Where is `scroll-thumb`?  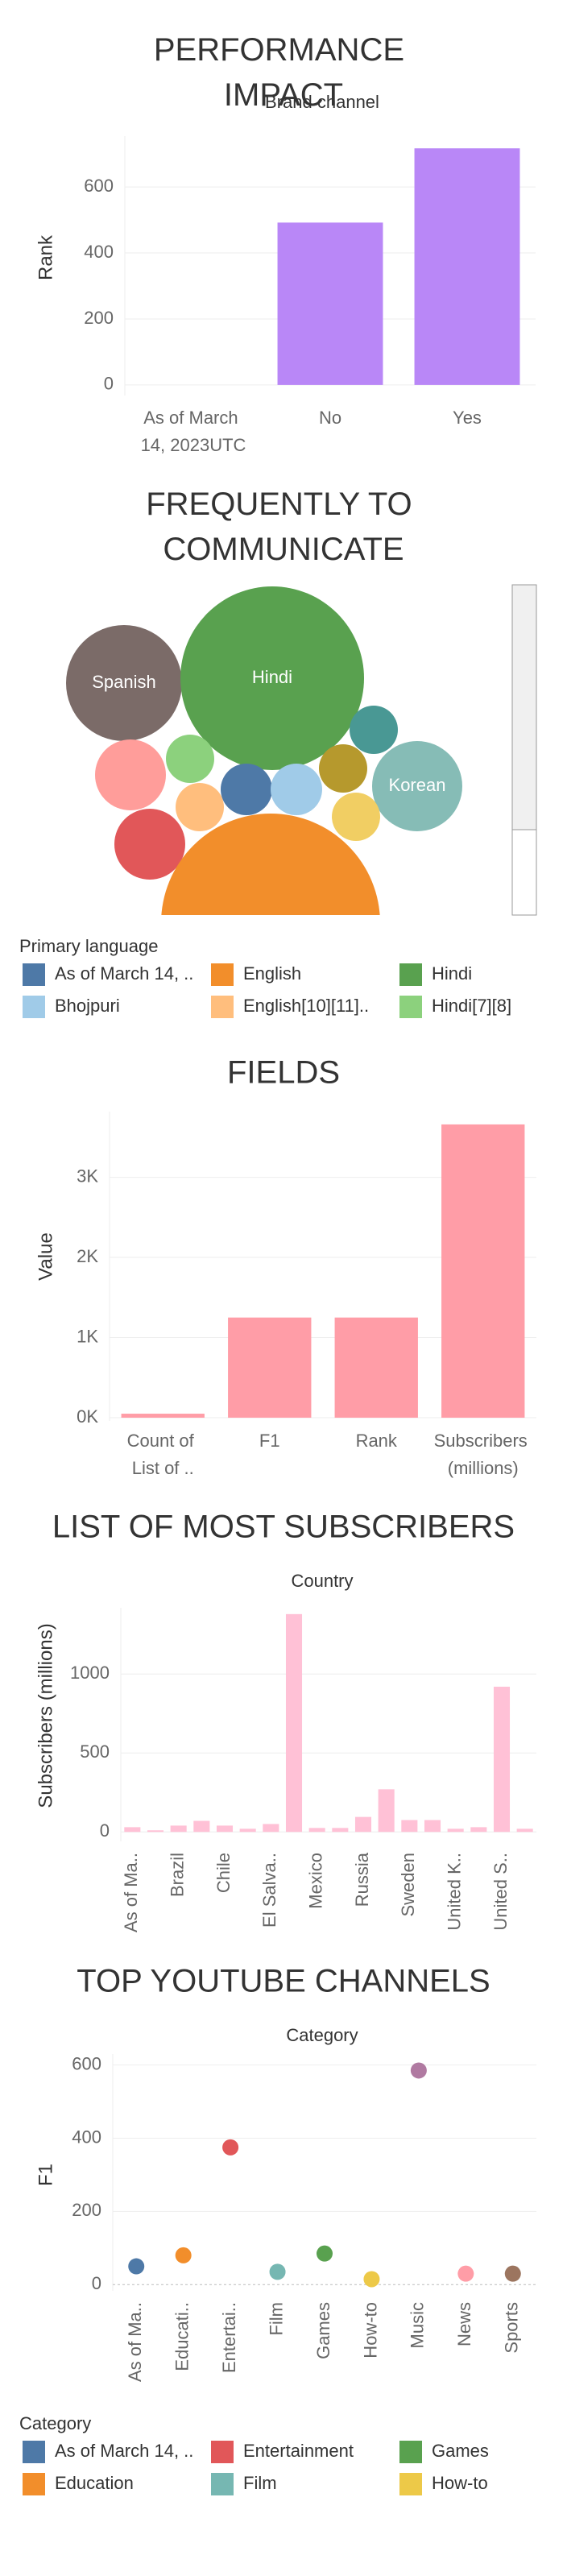
scroll-thumb is located at coordinates (524, 872).